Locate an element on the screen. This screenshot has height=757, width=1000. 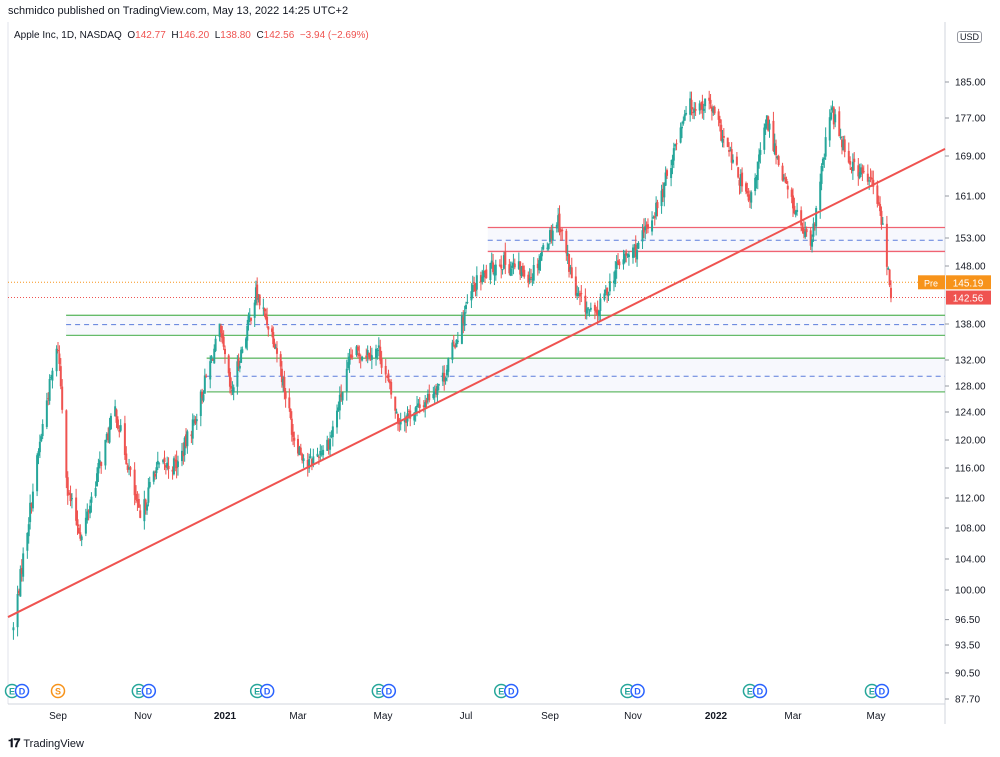
footer: 𝟏𝟕 TradingView is located at coordinates (46, 743).